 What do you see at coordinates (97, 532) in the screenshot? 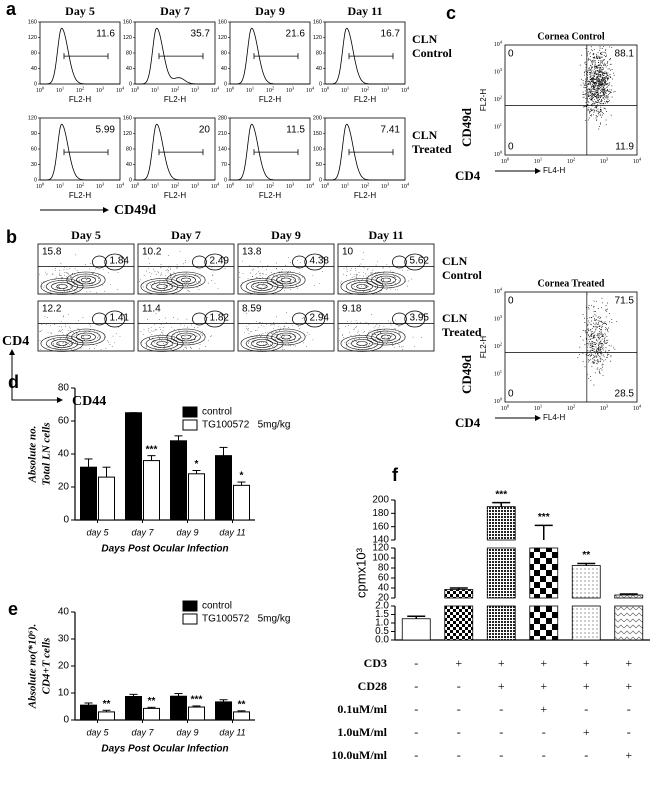
I see `x-tick-label: day 5` at bounding box center [97, 532].